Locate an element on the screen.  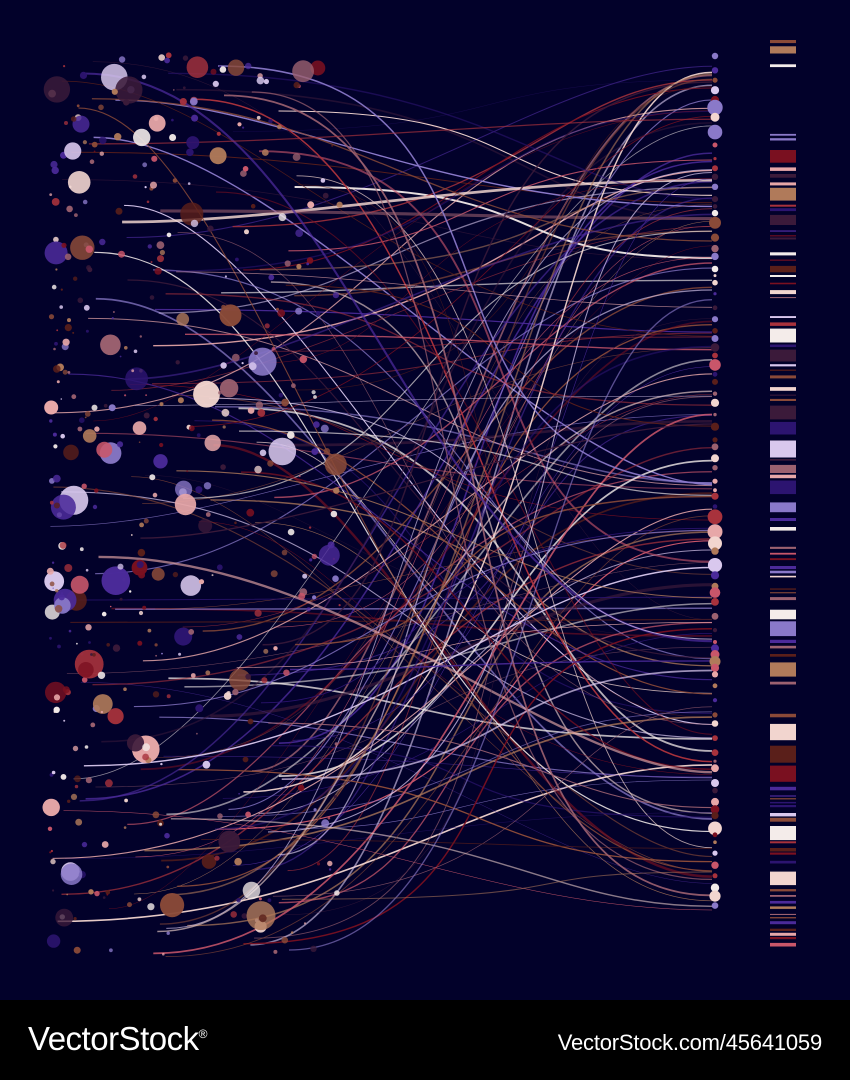
registered-mark: ® is located at coordinates (203, 1034).